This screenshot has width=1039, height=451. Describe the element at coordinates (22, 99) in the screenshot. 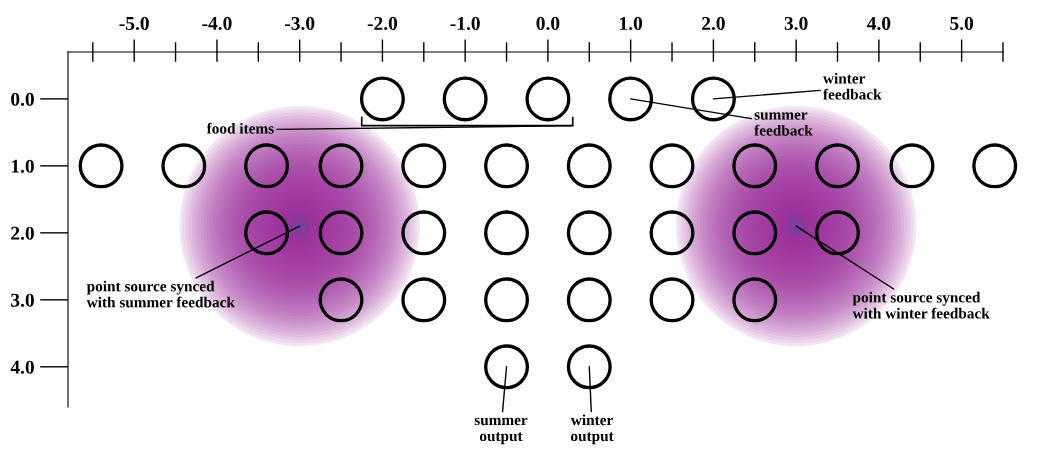

I see `y-tick-label: 0.0` at that location.